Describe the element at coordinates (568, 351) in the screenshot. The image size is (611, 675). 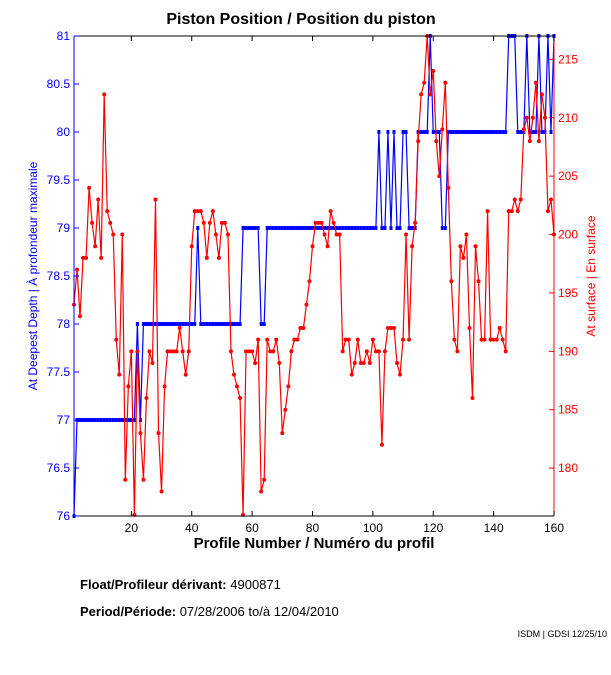
I see `right-y-tick-label: 190` at that location.